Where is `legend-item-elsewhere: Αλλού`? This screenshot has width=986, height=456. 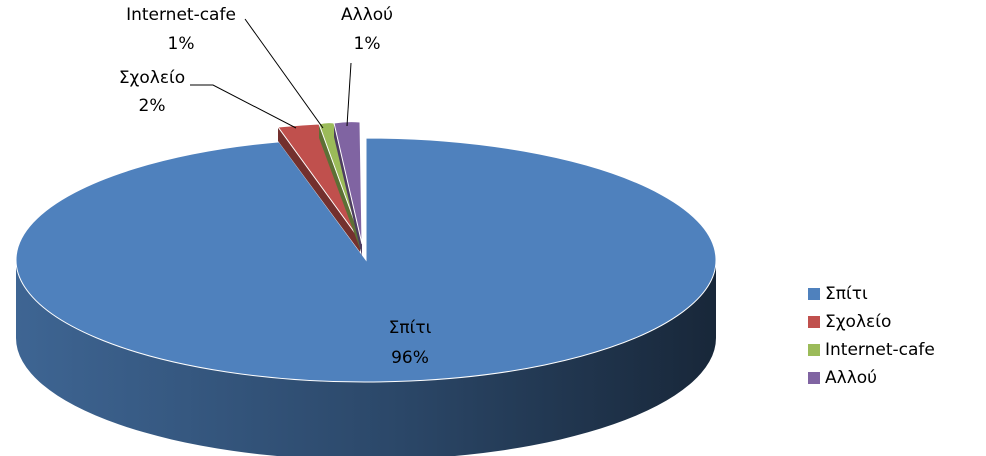 legend-item-elsewhere: Αλλού is located at coordinates (871, 378).